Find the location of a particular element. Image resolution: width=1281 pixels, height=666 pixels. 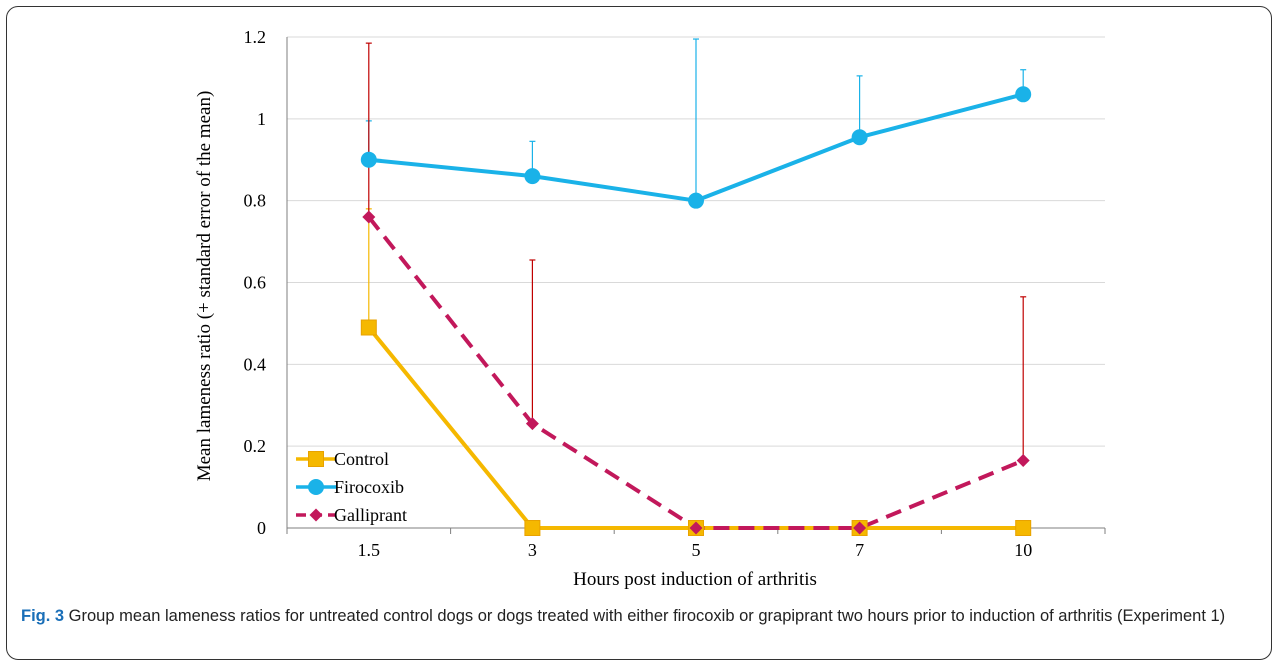

figure-label: Fig. 3 is located at coordinates (43, 616).